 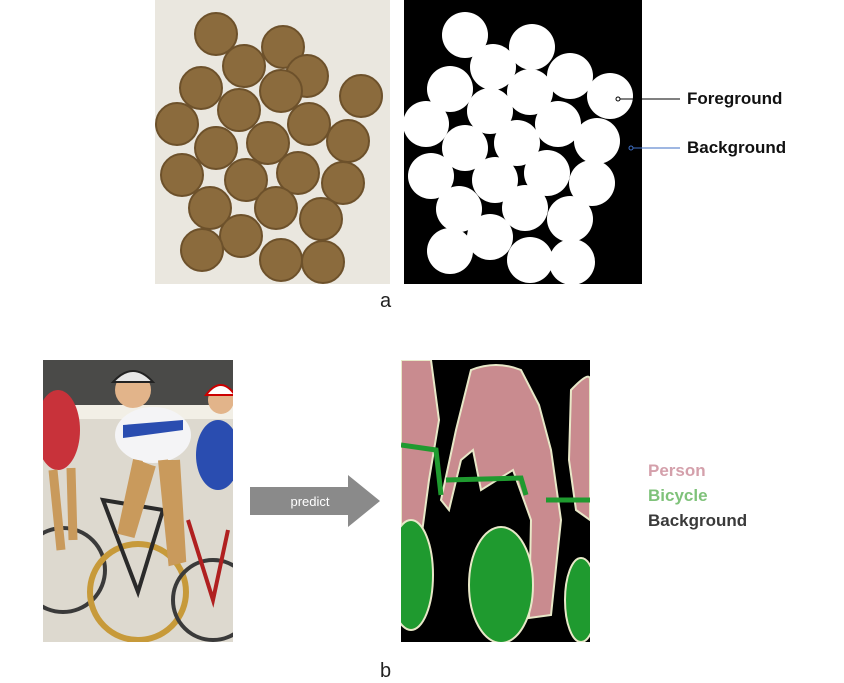 What do you see at coordinates (386, 301) in the screenshot?
I see `panel-a-letter: a` at bounding box center [386, 301].